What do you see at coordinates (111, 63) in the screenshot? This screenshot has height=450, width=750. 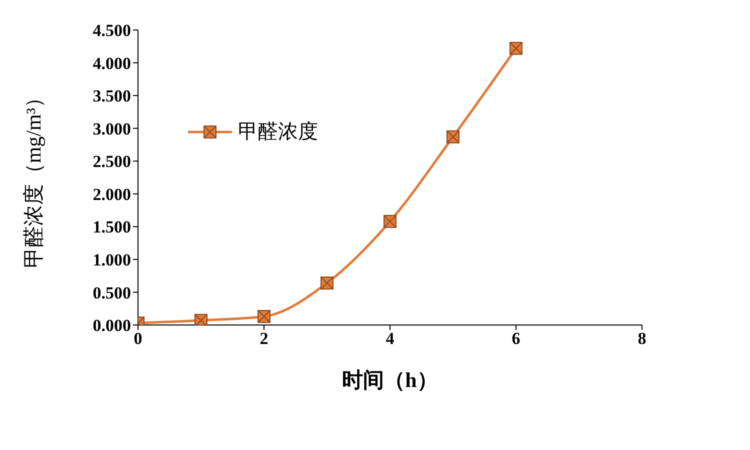 I see `y-tick-label: 4.000` at bounding box center [111, 63].